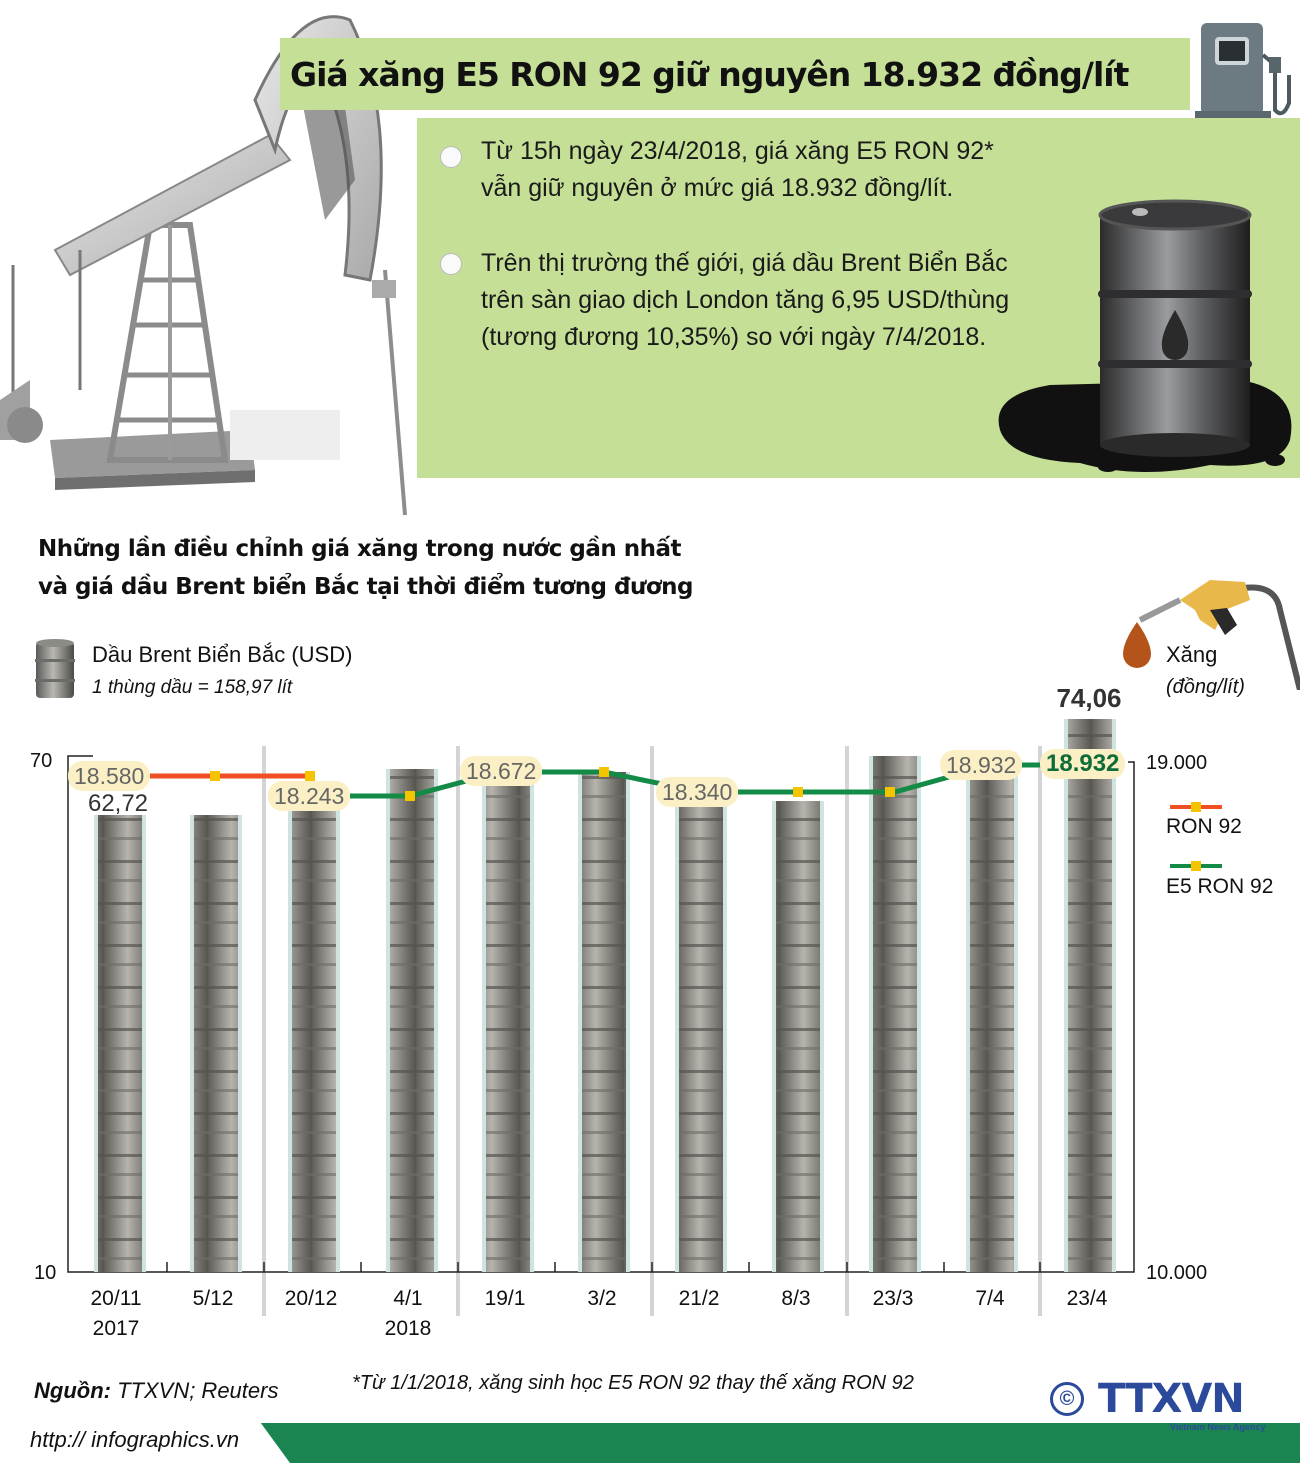  I want to click on oil-barrel-icon, so click(1145, 336).